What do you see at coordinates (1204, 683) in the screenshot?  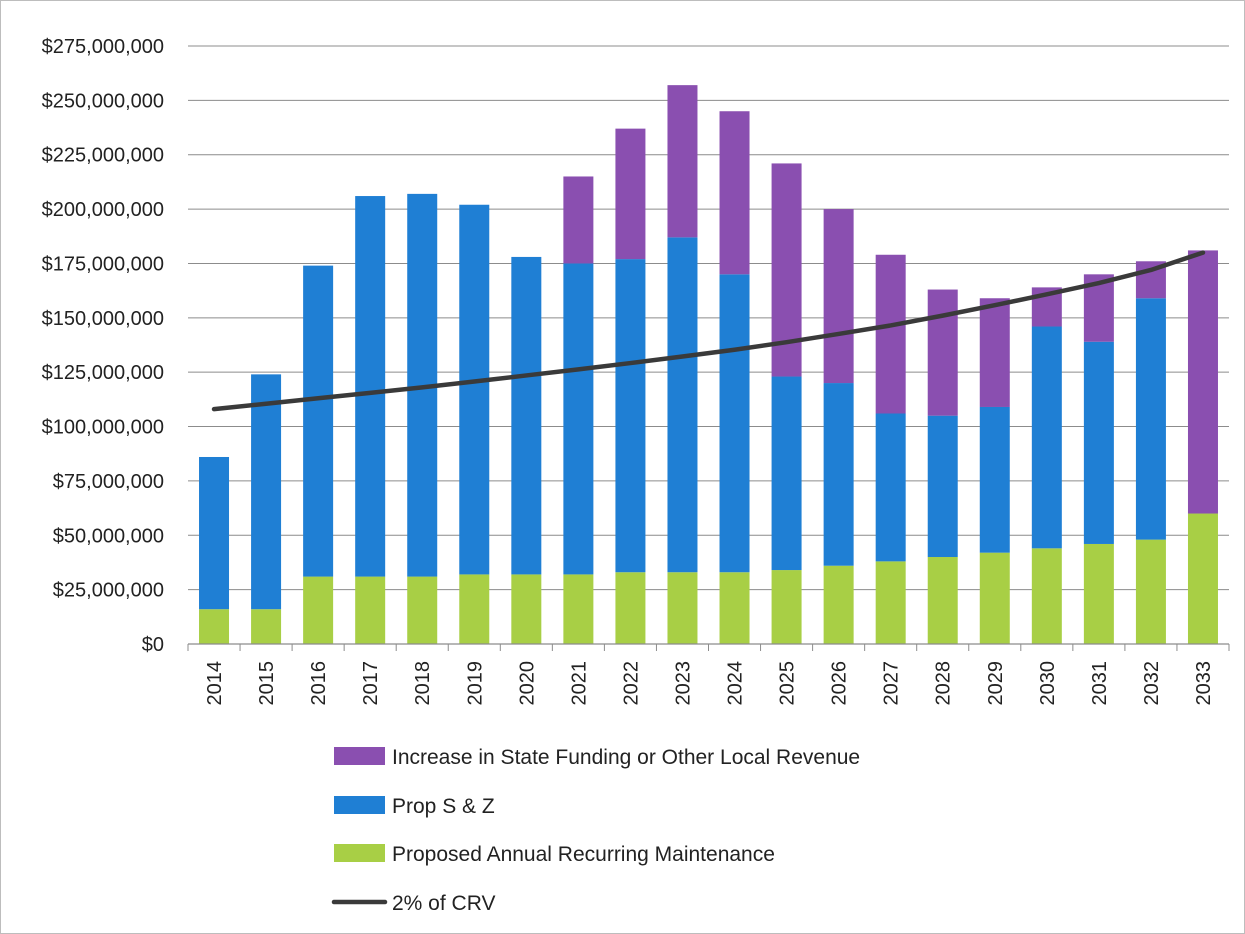 I see `x-tick-label: 2033` at bounding box center [1204, 683].